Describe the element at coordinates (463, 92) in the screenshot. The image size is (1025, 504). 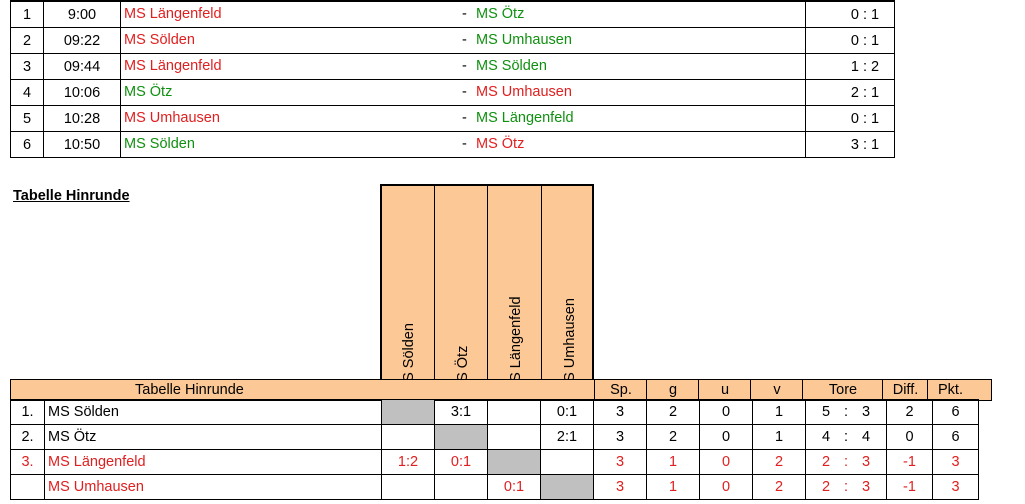
I see `match-teams: MS Ötz - MS Umhausen` at that location.